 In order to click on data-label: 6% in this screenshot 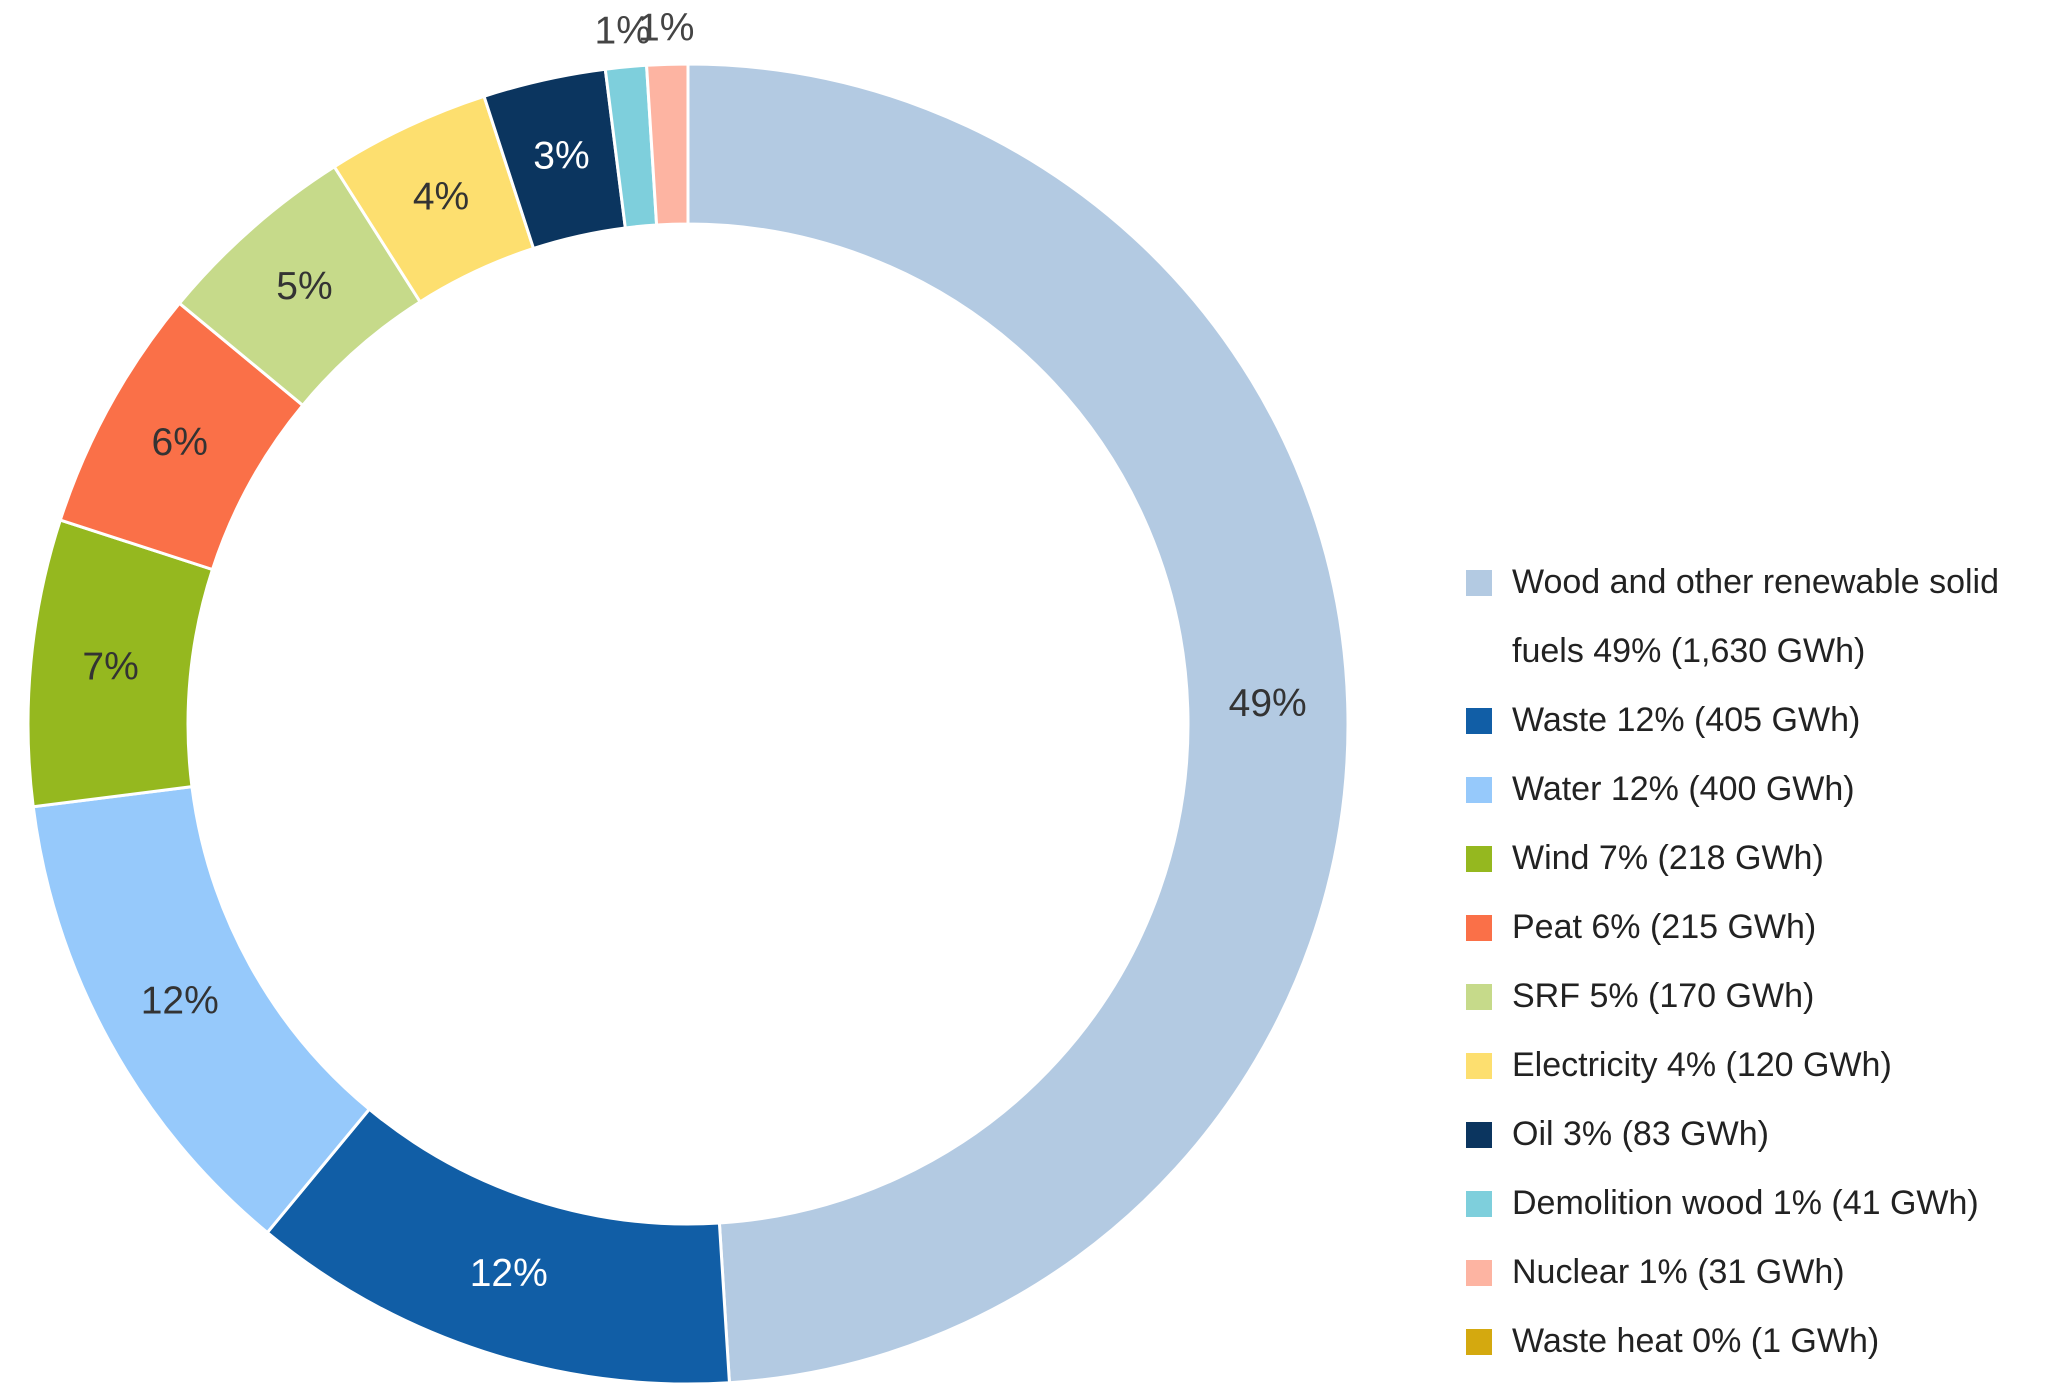, I will do `click(180, 442)`.